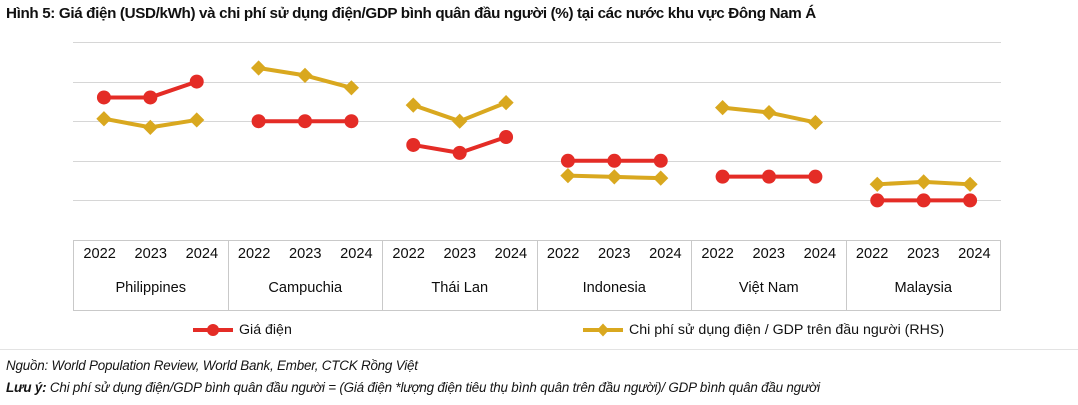  I want to click on category-cell: 2022 2023 2024 Campuchia, so click(305, 275).